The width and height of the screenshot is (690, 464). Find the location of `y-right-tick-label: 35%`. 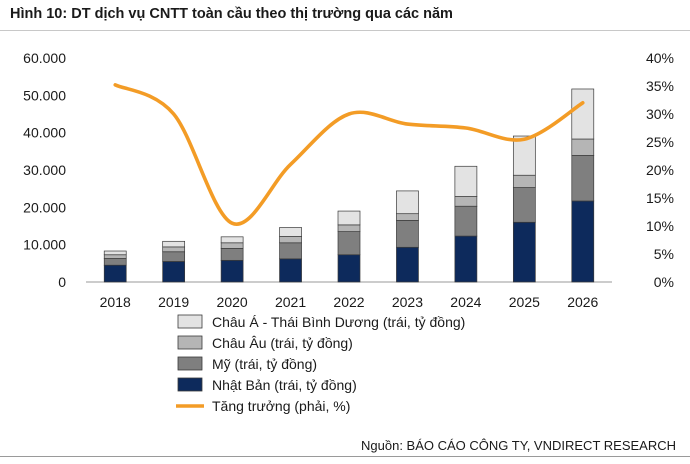

y-right-tick-label: 35% is located at coordinates (660, 86).